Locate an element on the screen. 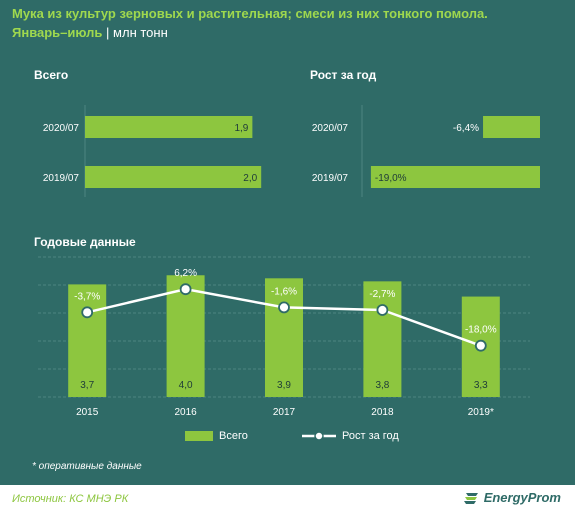 The image size is (575, 513). annual-bar-label: 3,9 is located at coordinates (284, 385).